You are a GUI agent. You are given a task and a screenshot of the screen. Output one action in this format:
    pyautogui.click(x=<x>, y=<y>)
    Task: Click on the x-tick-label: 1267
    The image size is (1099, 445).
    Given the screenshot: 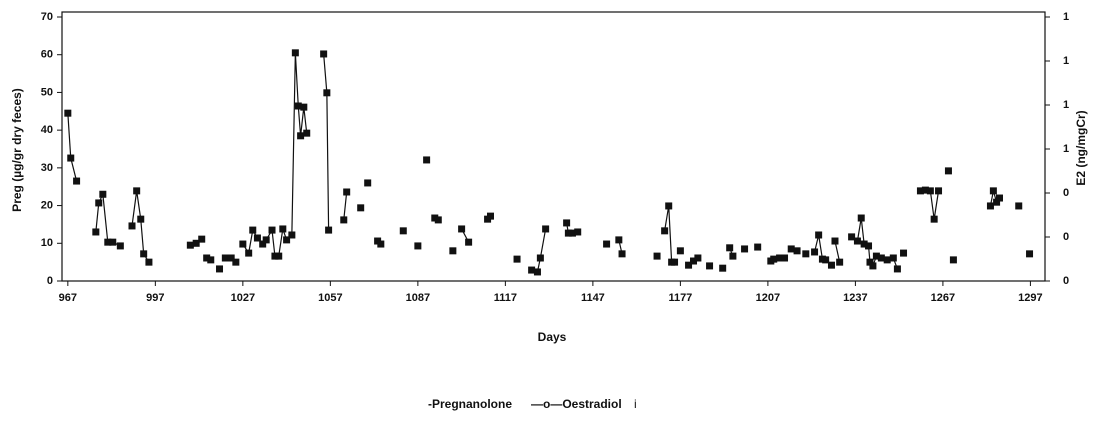 What is the action you would take?
    pyautogui.click(x=943, y=298)
    